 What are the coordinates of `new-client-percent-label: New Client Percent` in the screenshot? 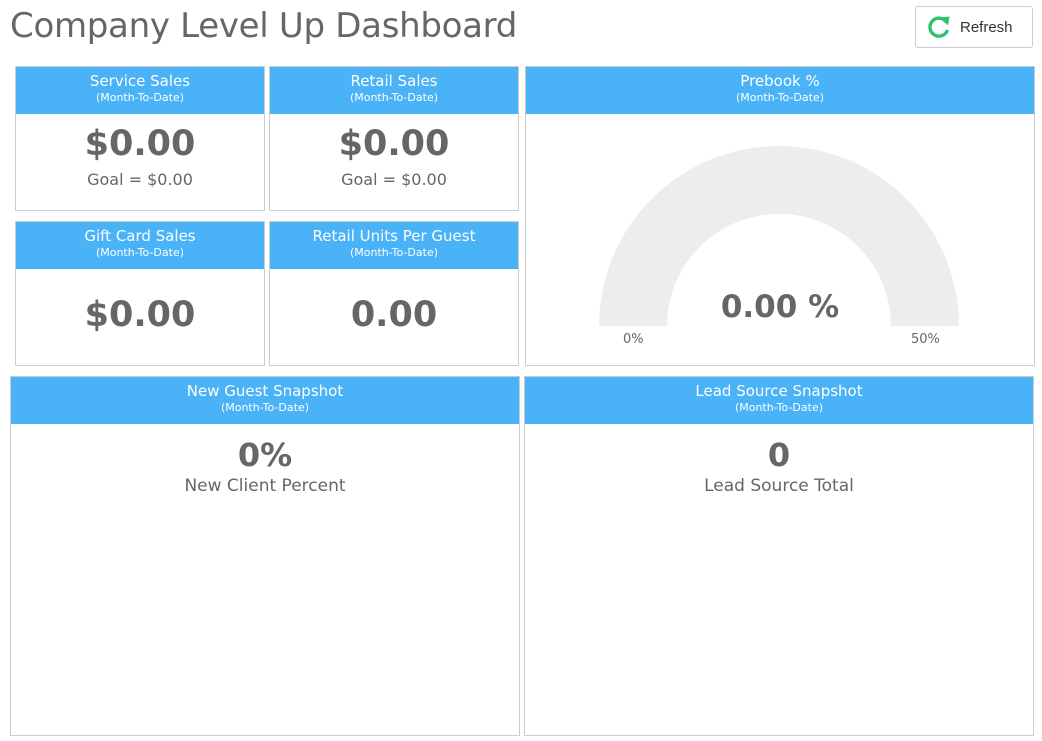 It's located at (265, 486).